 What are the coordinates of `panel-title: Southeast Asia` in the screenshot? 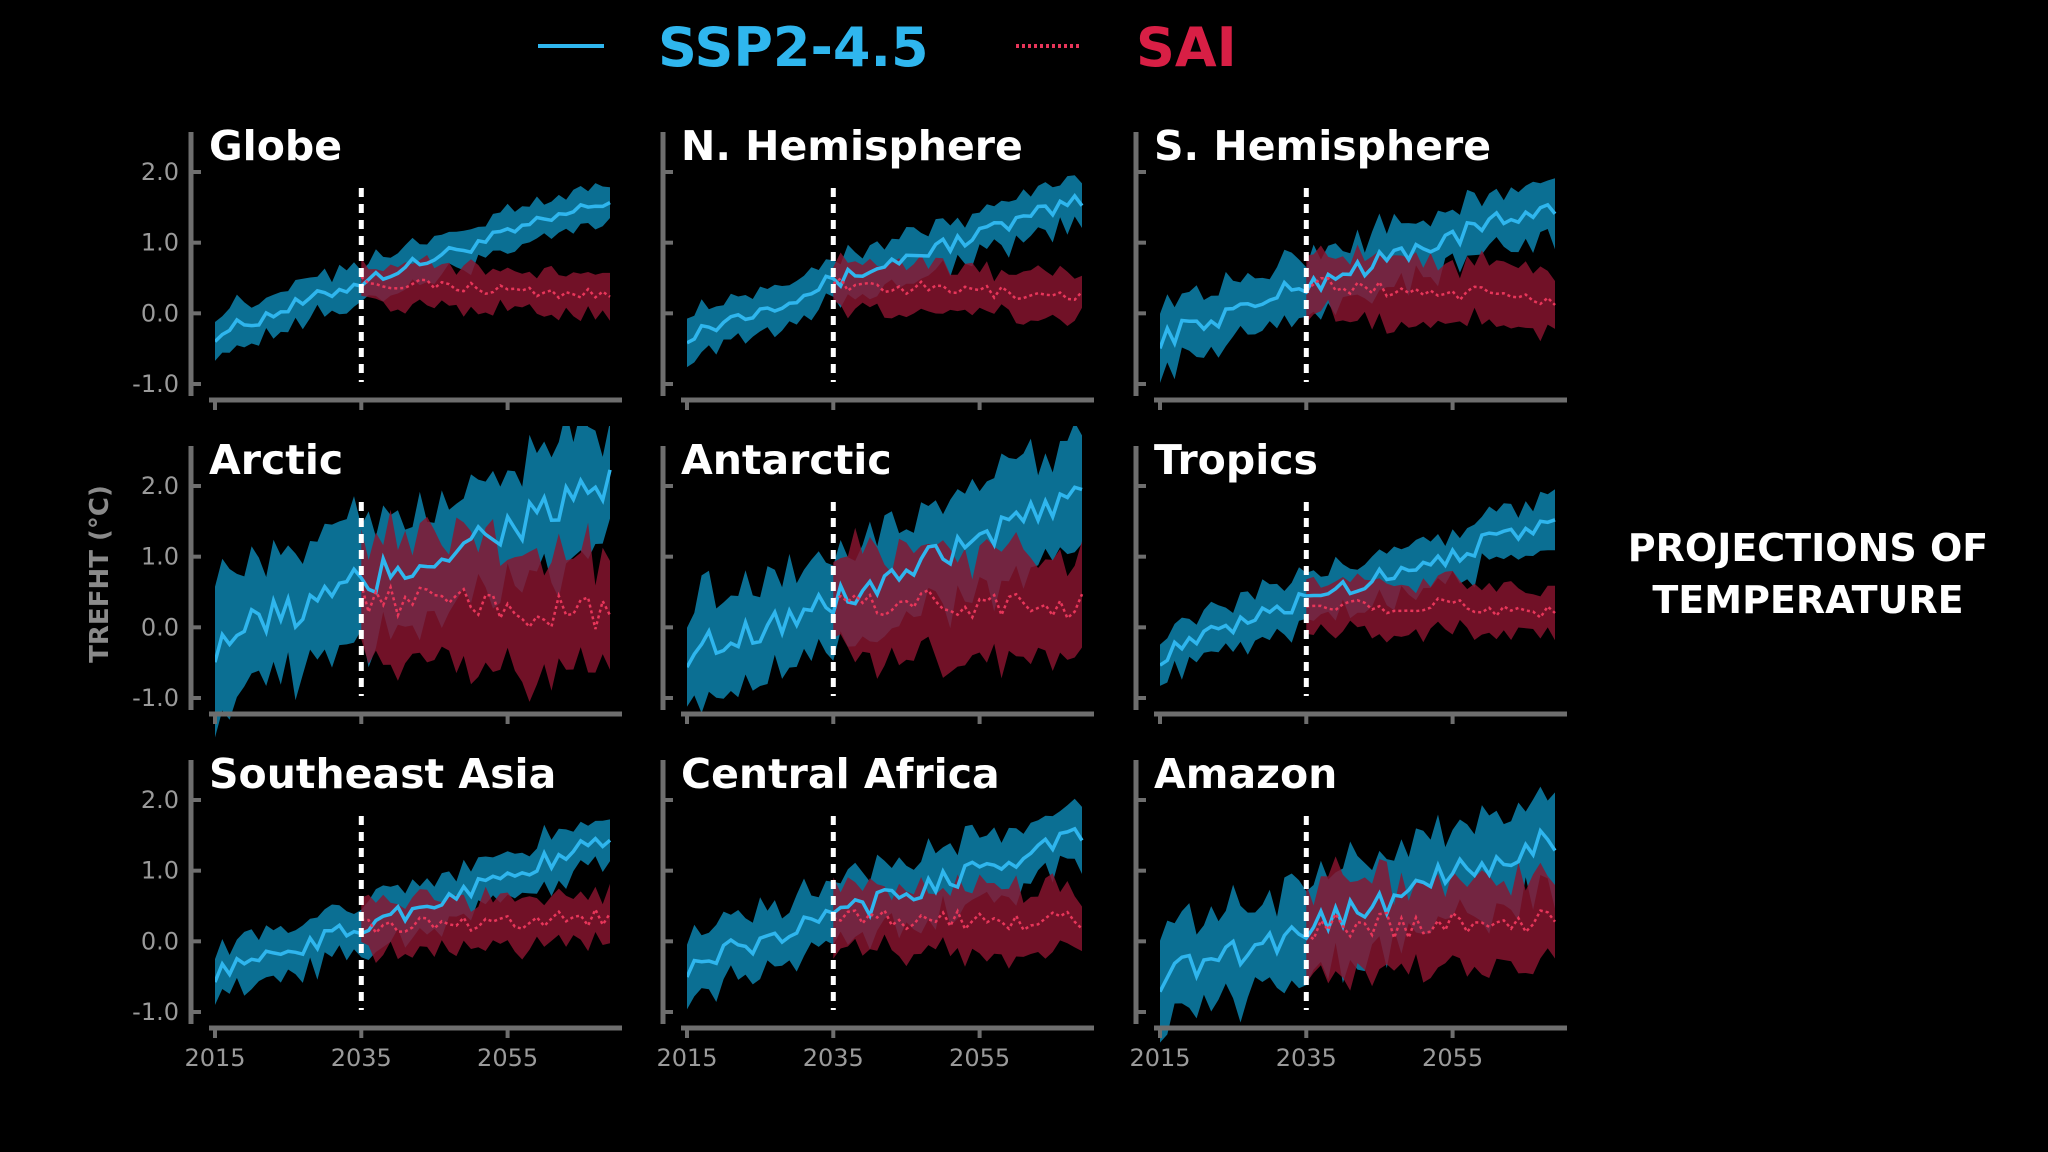 It's located at (382, 774).